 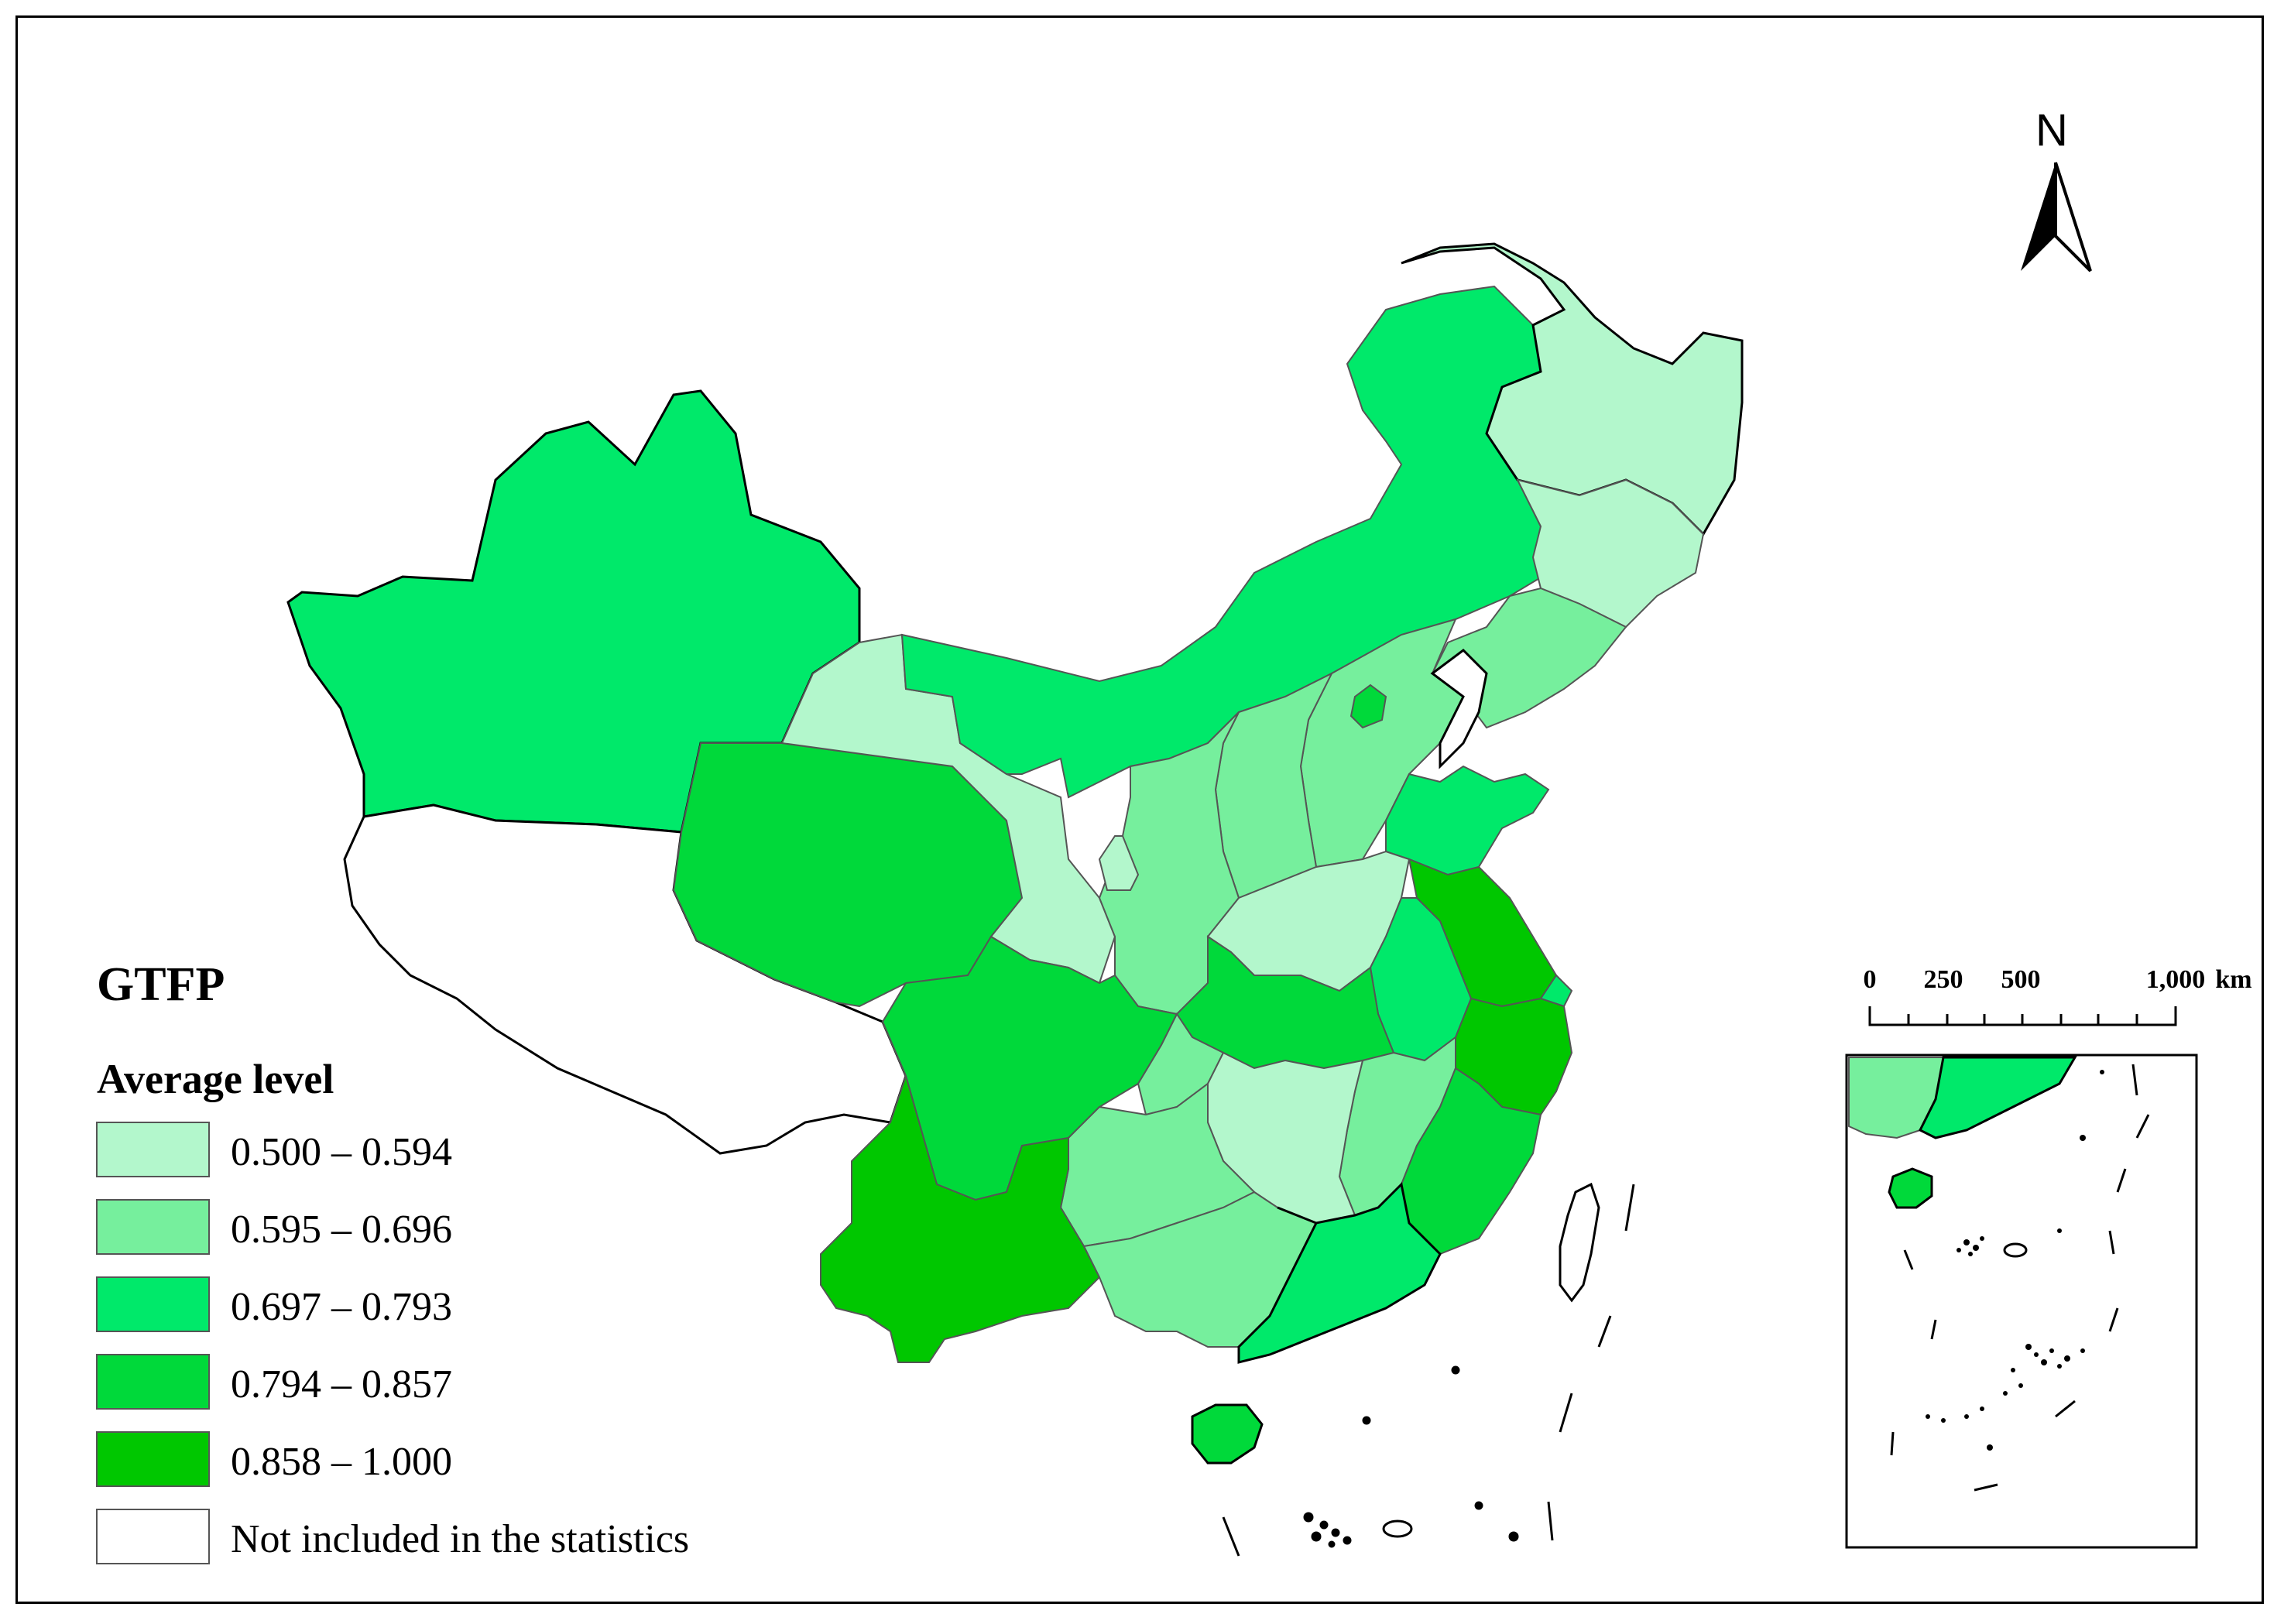 What do you see at coordinates (1610, 553) in the screenshot?
I see `region-jilin` at bounding box center [1610, 553].